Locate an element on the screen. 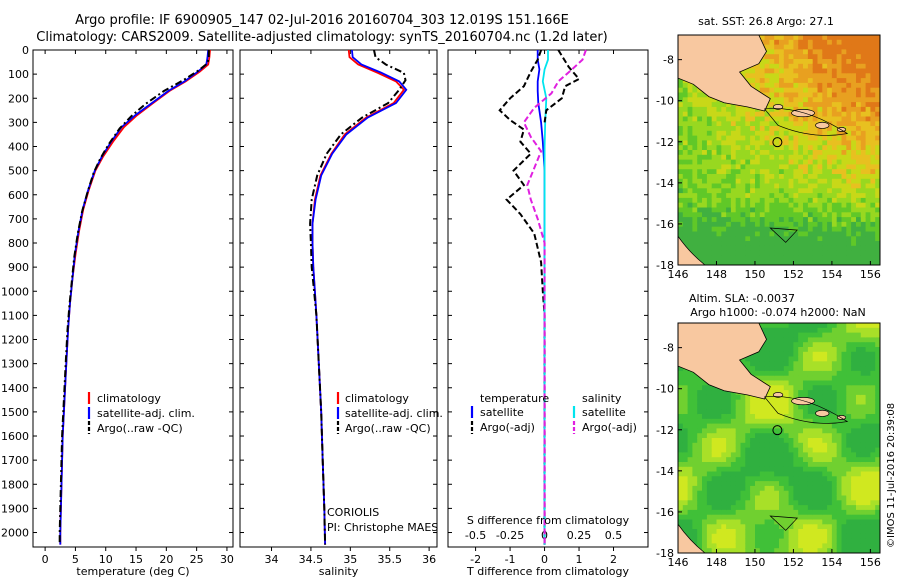 This screenshot has width=900, height=580. legend-label-sal-argo: Argo(-adj) is located at coordinates (609, 427).